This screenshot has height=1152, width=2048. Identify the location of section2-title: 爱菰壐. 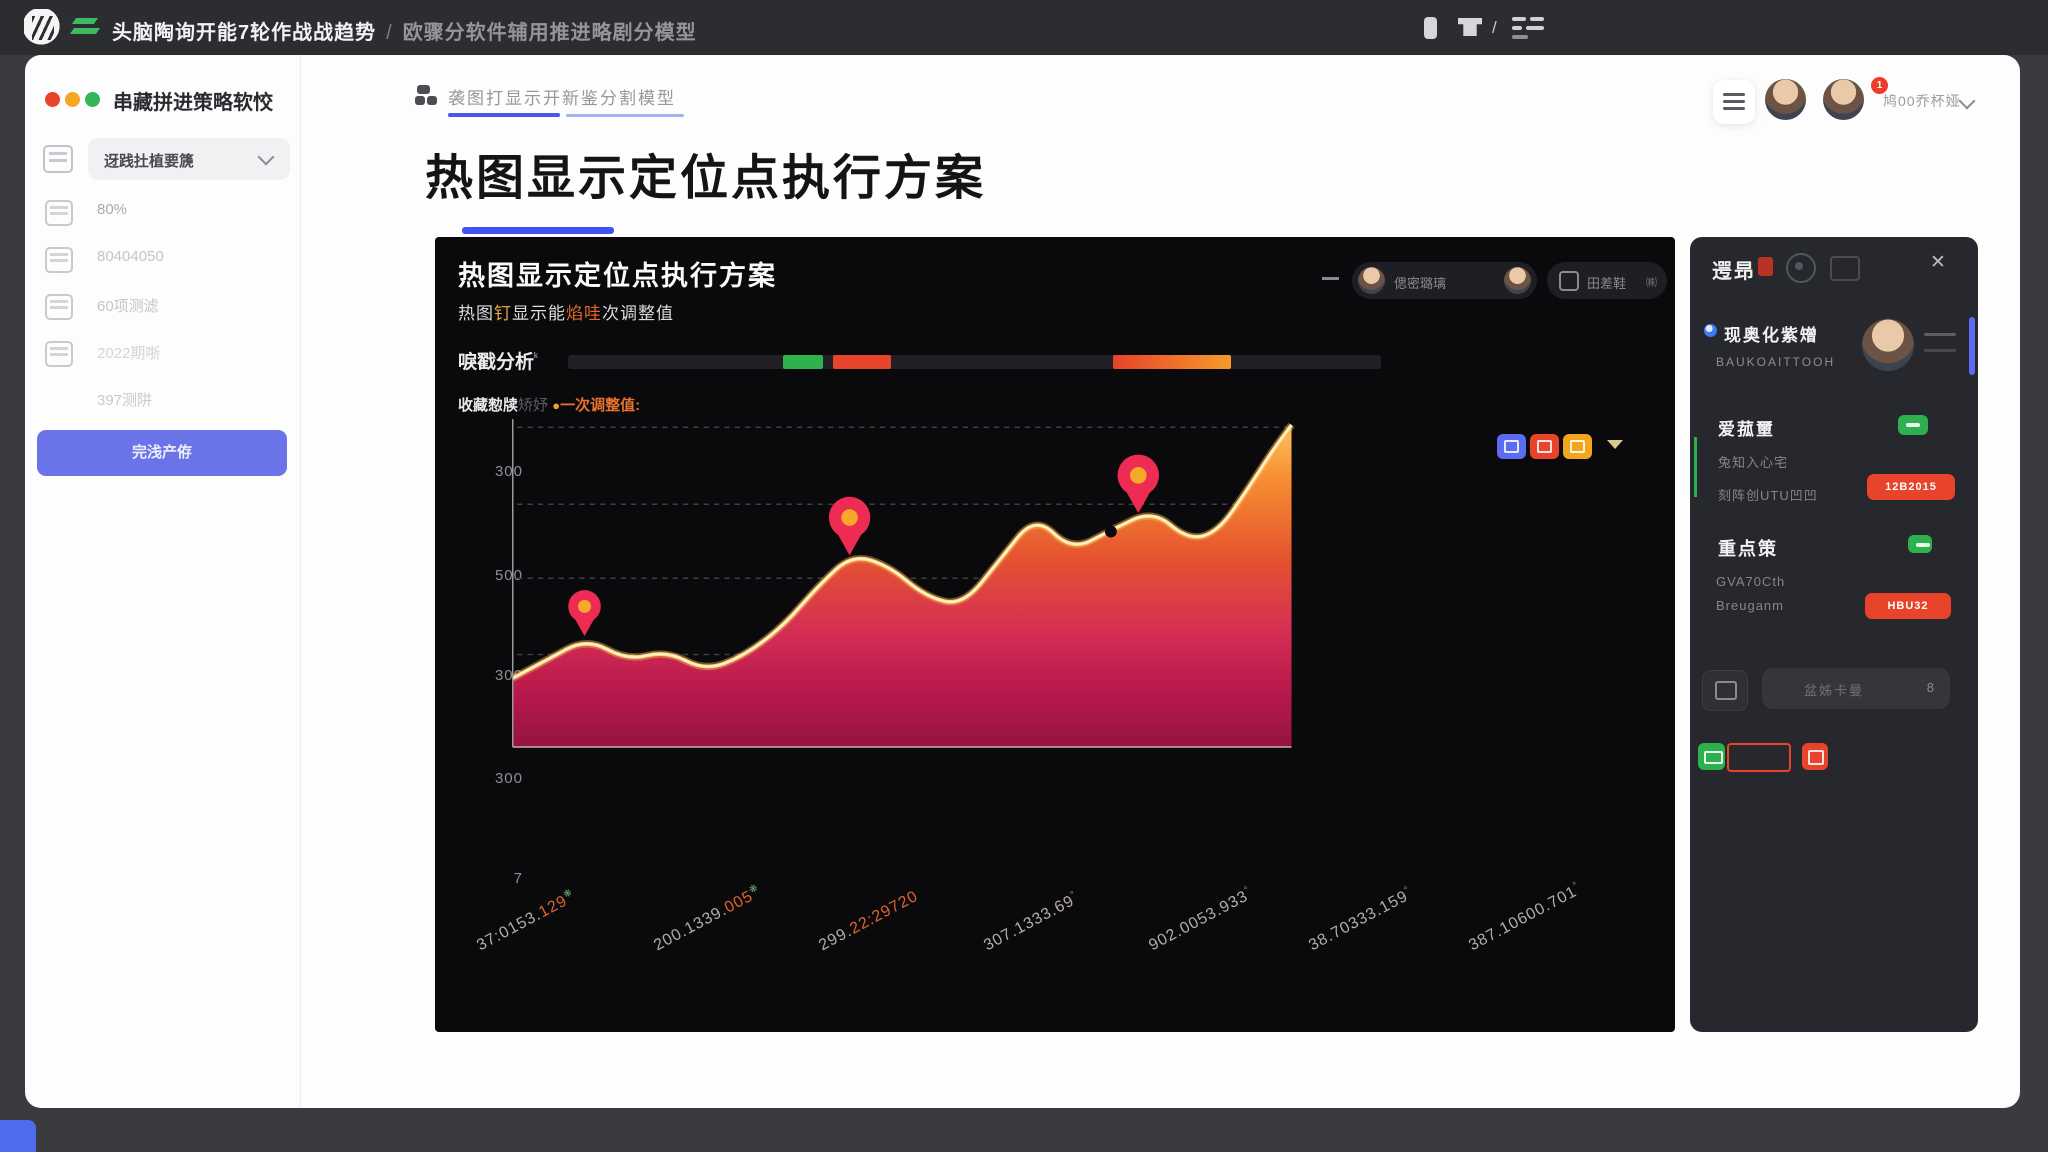
(1746, 429).